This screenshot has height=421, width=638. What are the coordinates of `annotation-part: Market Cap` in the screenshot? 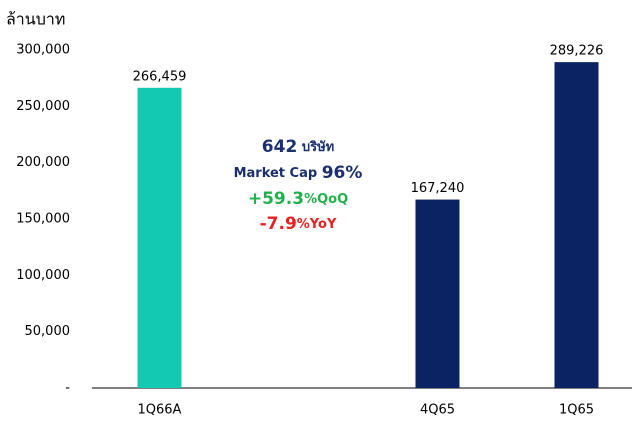 It's located at (276, 173).